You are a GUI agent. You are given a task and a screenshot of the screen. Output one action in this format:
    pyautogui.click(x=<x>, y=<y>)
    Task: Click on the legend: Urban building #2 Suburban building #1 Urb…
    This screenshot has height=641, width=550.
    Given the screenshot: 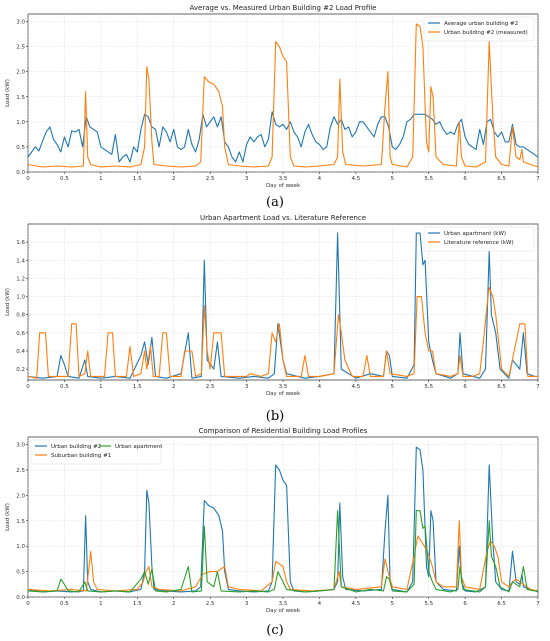 What is the action you would take?
    pyautogui.click(x=96, y=452)
    